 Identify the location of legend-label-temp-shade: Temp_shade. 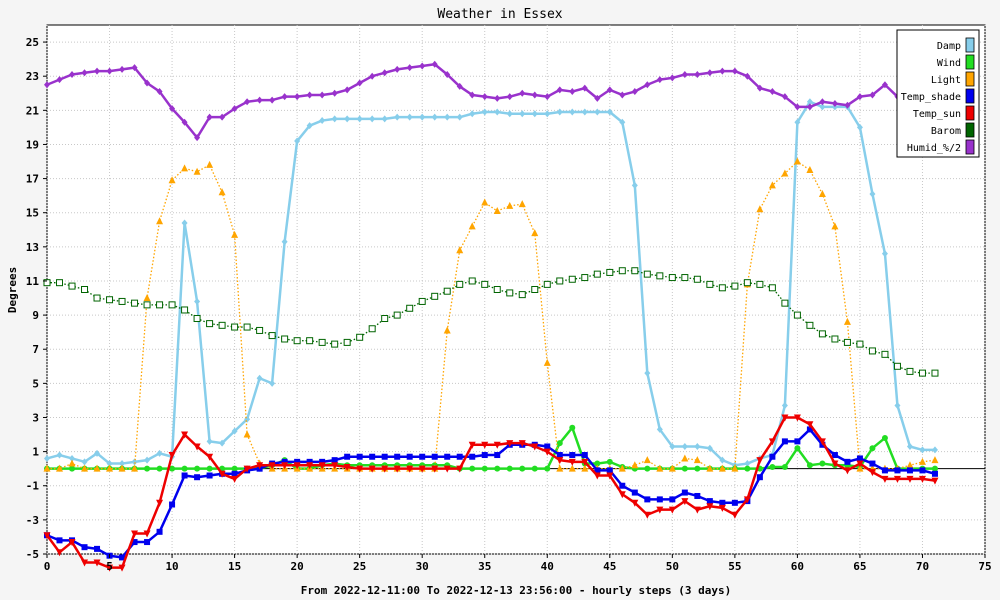
(931, 97).